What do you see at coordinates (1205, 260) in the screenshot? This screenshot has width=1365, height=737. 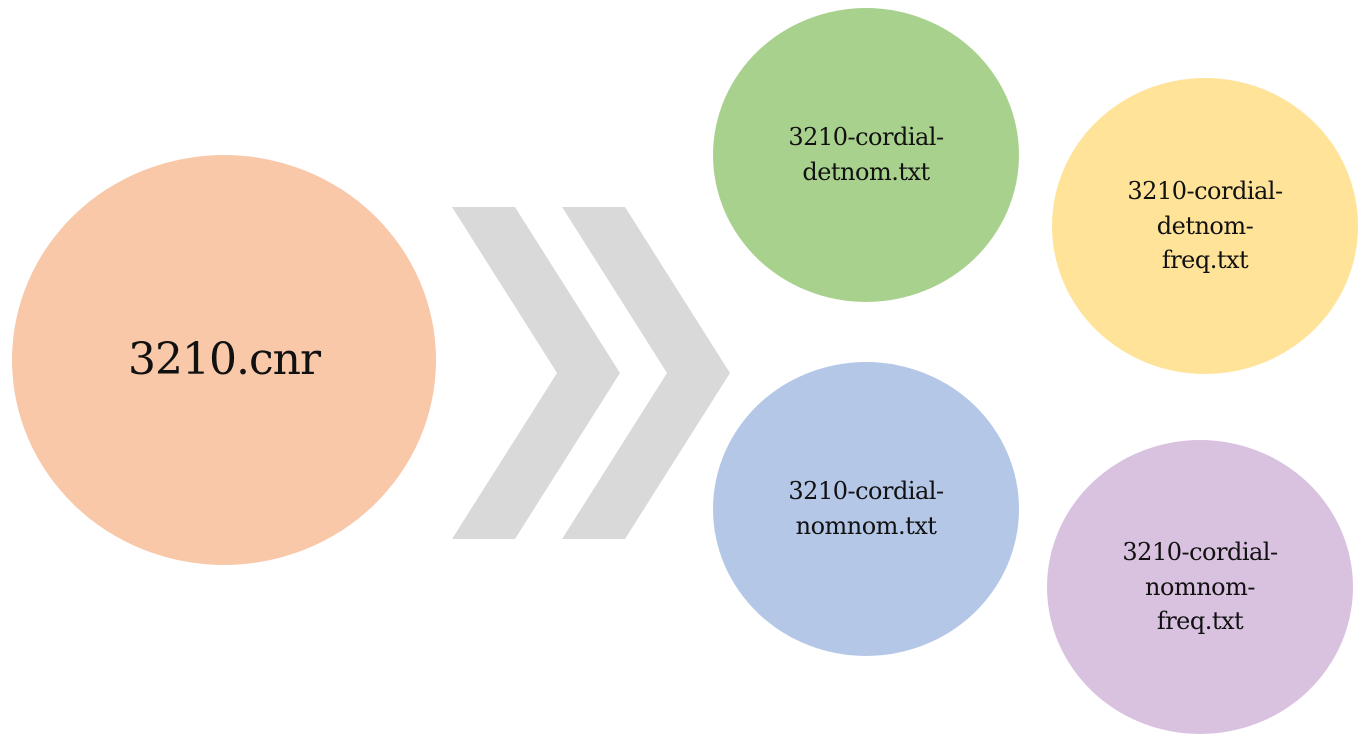 I see `output-detnom-freq-line-3: freq.txt` at bounding box center [1205, 260].